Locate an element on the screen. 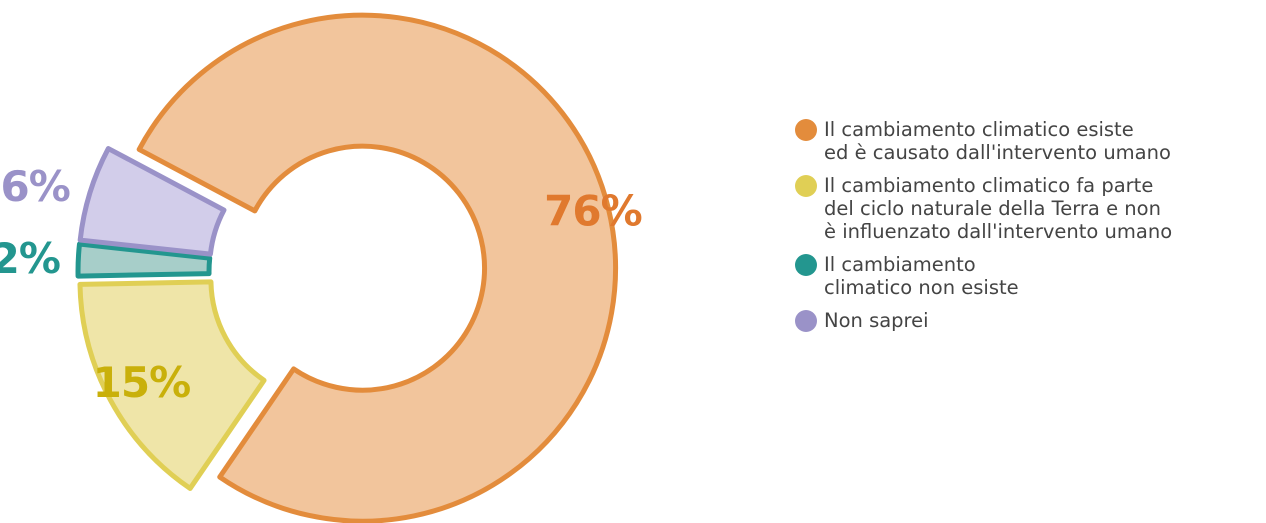 This screenshot has height=523, width=1266. value-label-does-not-exist: 2% is located at coordinates (30, 258).